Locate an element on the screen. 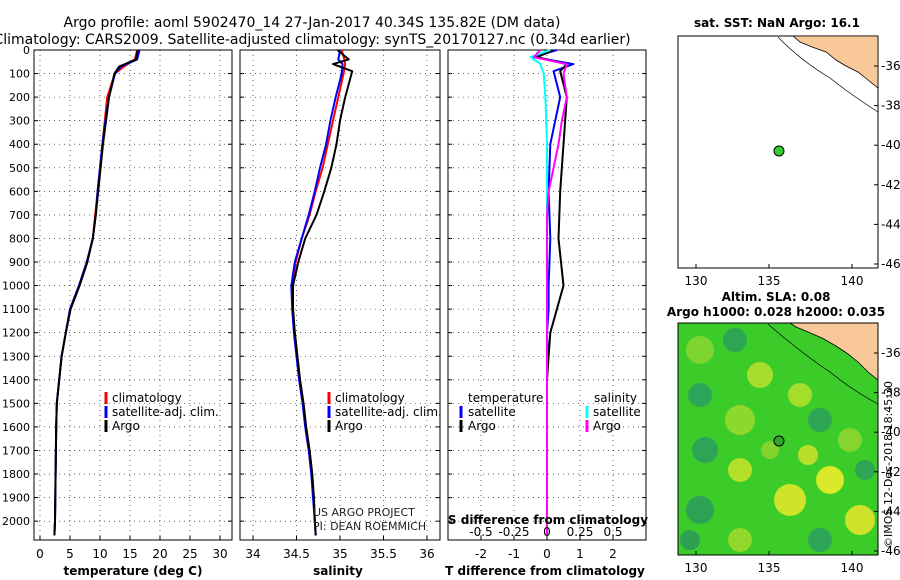  depth-tick-label: 600 is located at coordinates (19, 191).